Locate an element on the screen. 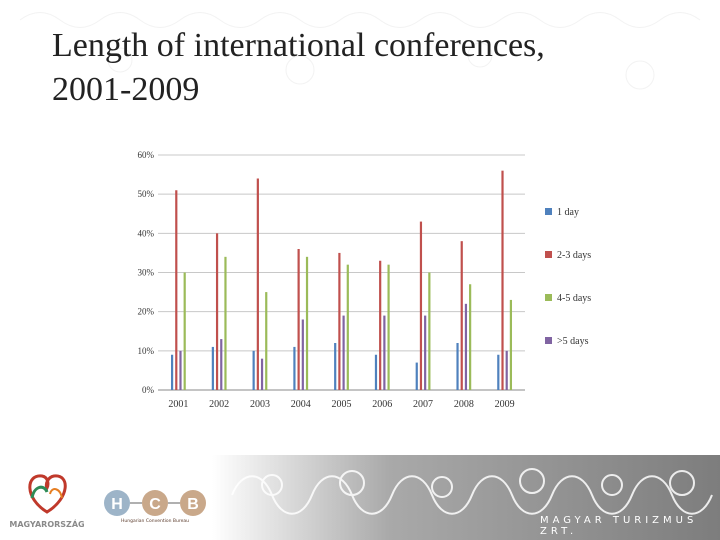  x-tick-label: 2006 is located at coordinates (382, 404).